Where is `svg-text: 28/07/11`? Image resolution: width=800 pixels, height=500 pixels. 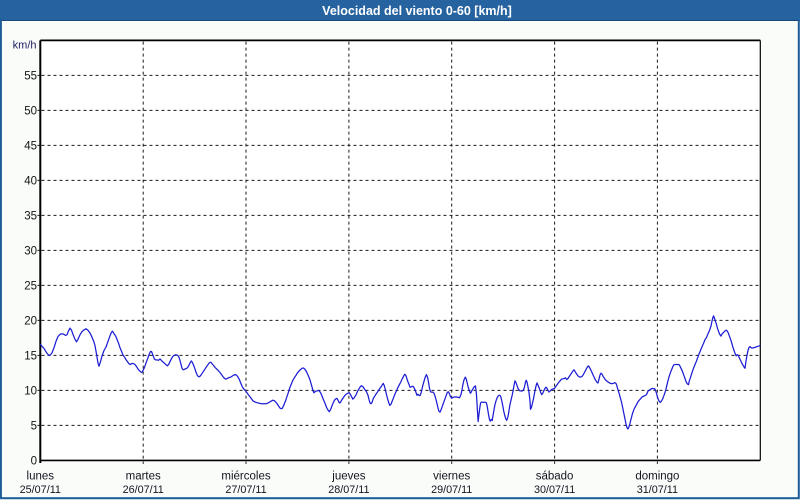 svg-text: 28/07/11 is located at coordinates (348, 490).